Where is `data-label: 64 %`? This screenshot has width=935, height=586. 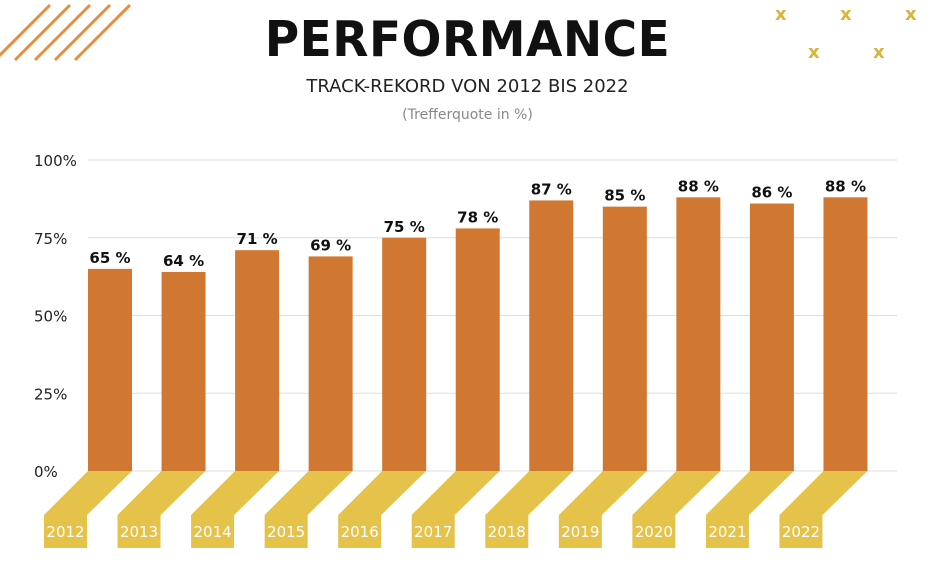
data-label: 64 % is located at coordinates (183, 261).